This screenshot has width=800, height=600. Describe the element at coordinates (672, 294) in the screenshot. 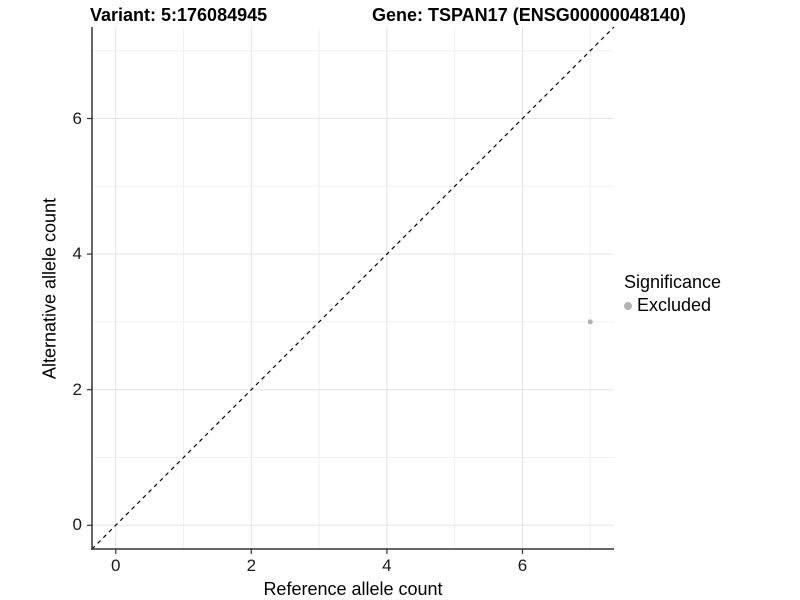

I see `legend: Significance Excluded` at that location.